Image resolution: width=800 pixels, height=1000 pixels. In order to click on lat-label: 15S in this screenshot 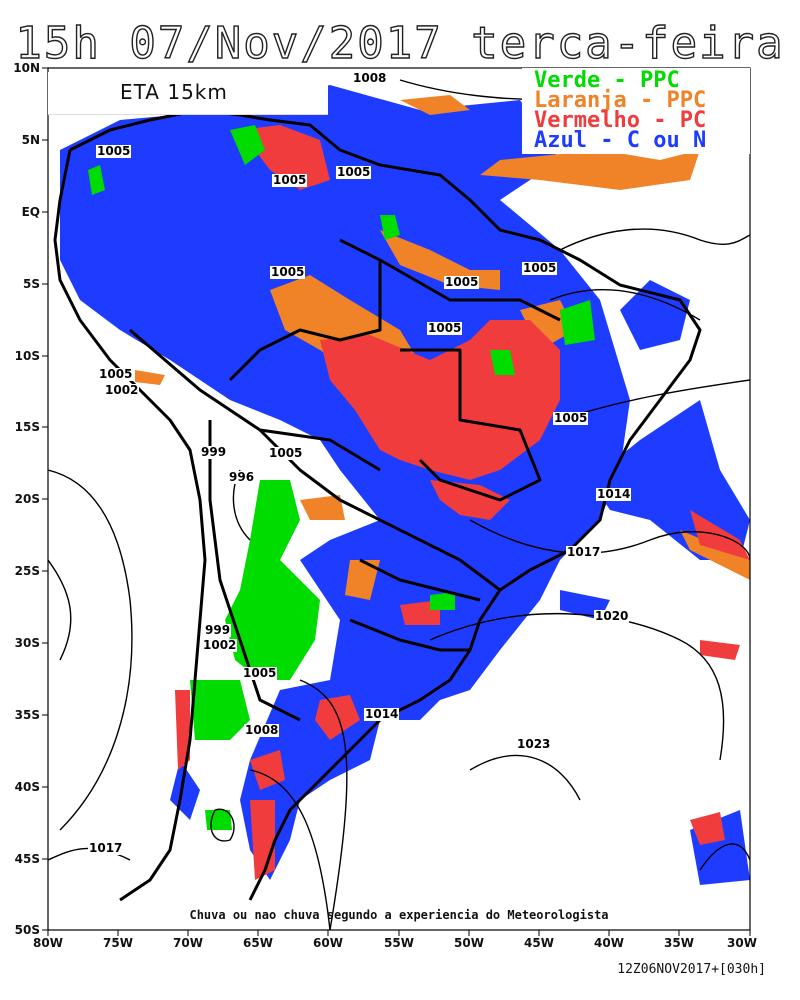, I will do `click(27, 427)`.